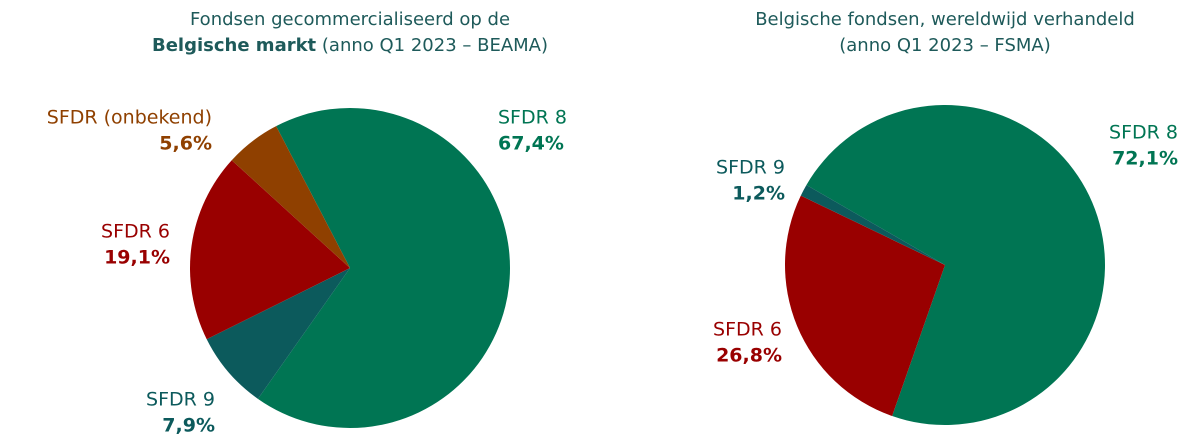 The width and height of the screenshot is (1189, 437). What do you see at coordinates (129, 118) in the screenshot?
I see `slice-label: SFDR (onbekend)` at bounding box center [129, 118].